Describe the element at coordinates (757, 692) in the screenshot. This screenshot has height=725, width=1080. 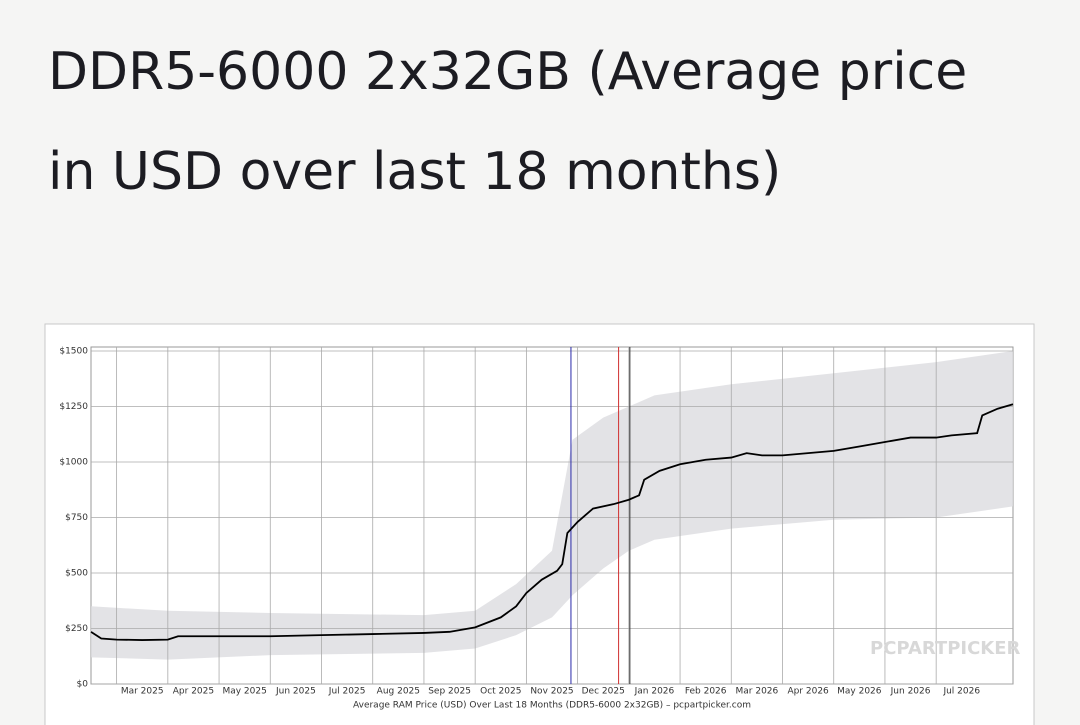
I see `x-tick-label: Mar 2026` at that location.